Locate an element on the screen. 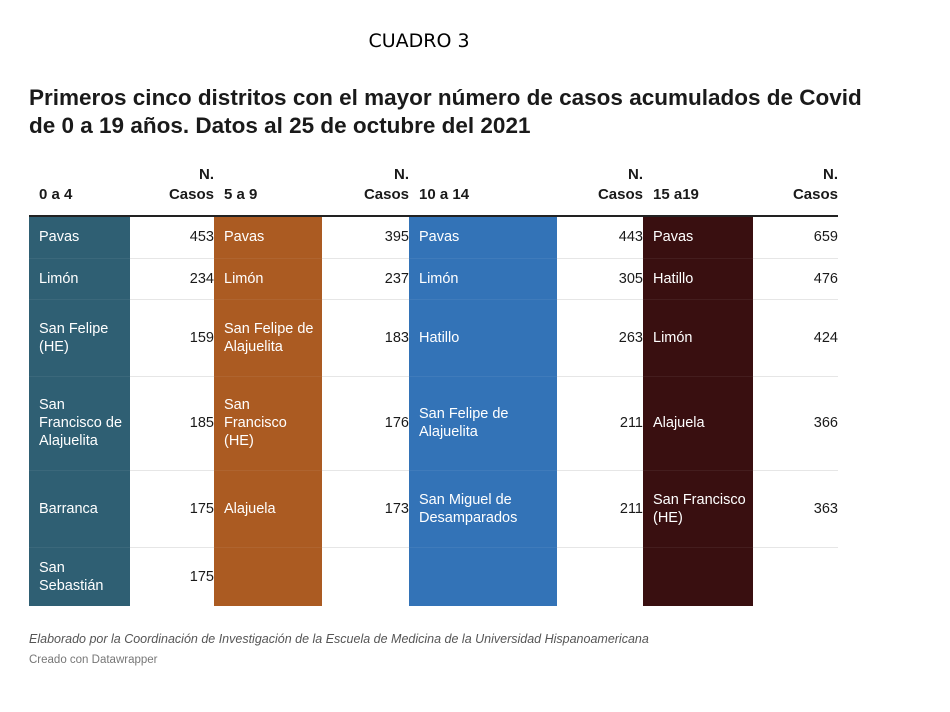 The width and height of the screenshot is (950, 712). table-row: Pavas 453 Pavas 395 Pavas 443 Pavas 659 is located at coordinates (433, 237).